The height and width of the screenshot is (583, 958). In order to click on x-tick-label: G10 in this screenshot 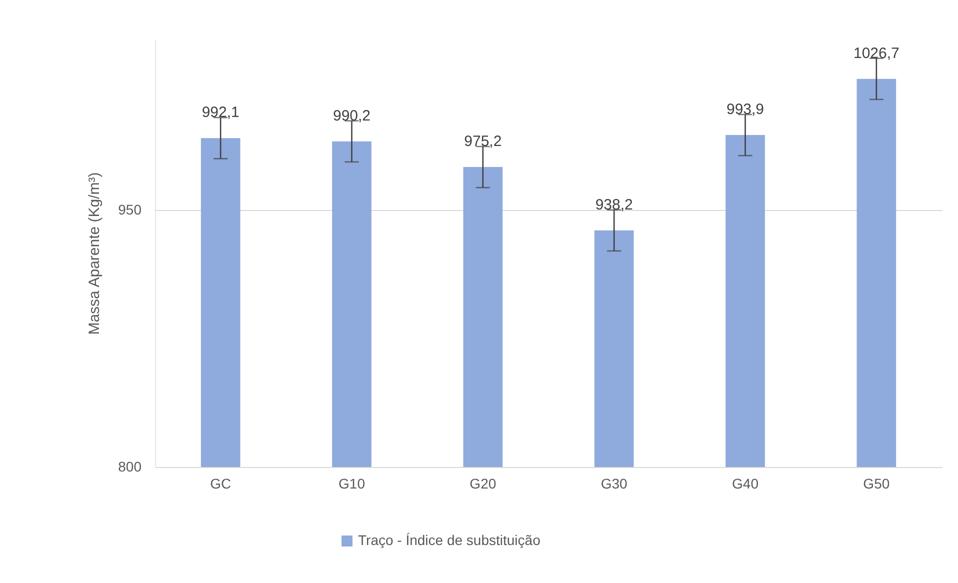, I will do `click(352, 484)`.